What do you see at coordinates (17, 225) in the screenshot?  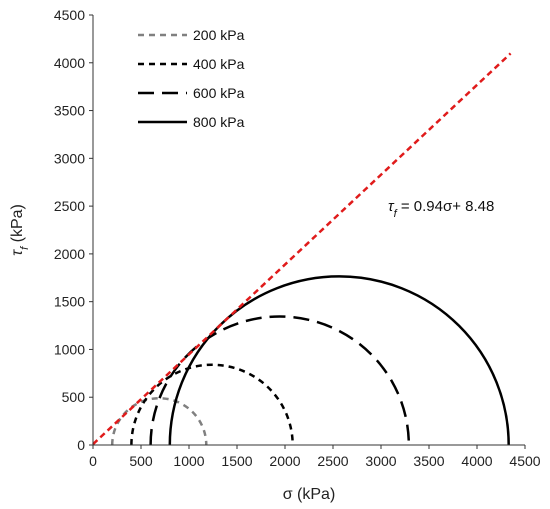 I see `y-axis-unit: (kPa)` at bounding box center [17, 225].